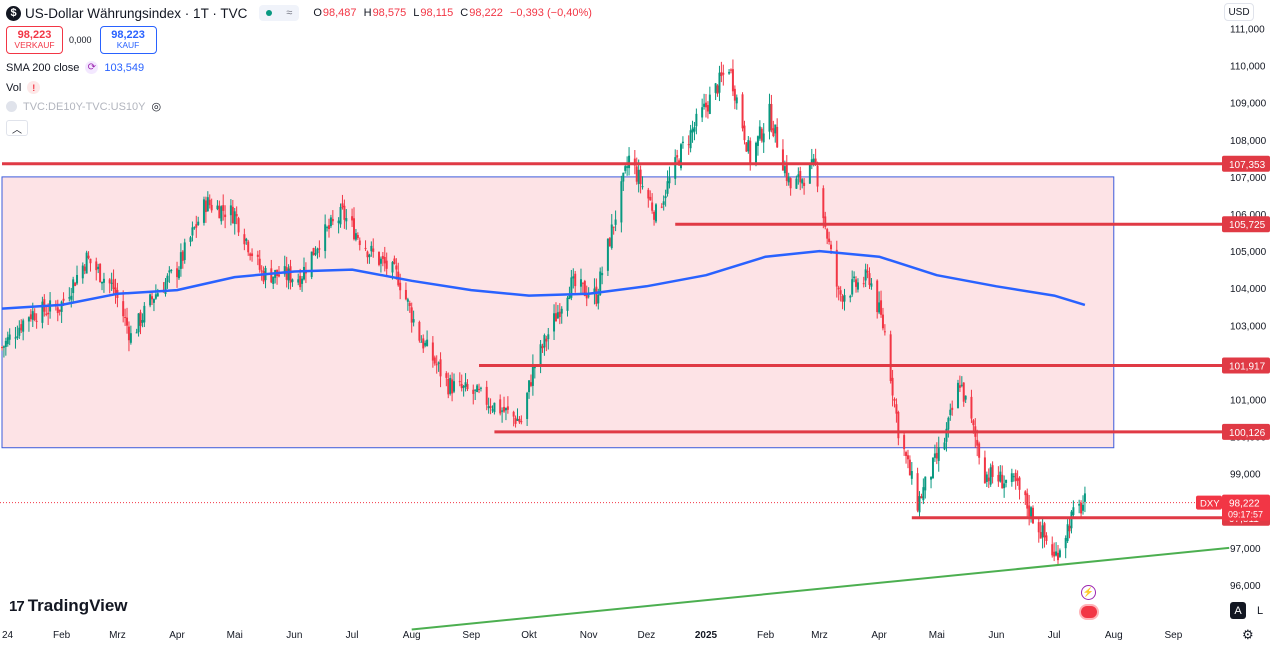  I want to click on auto-scale-button: A, so click(1238, 610).